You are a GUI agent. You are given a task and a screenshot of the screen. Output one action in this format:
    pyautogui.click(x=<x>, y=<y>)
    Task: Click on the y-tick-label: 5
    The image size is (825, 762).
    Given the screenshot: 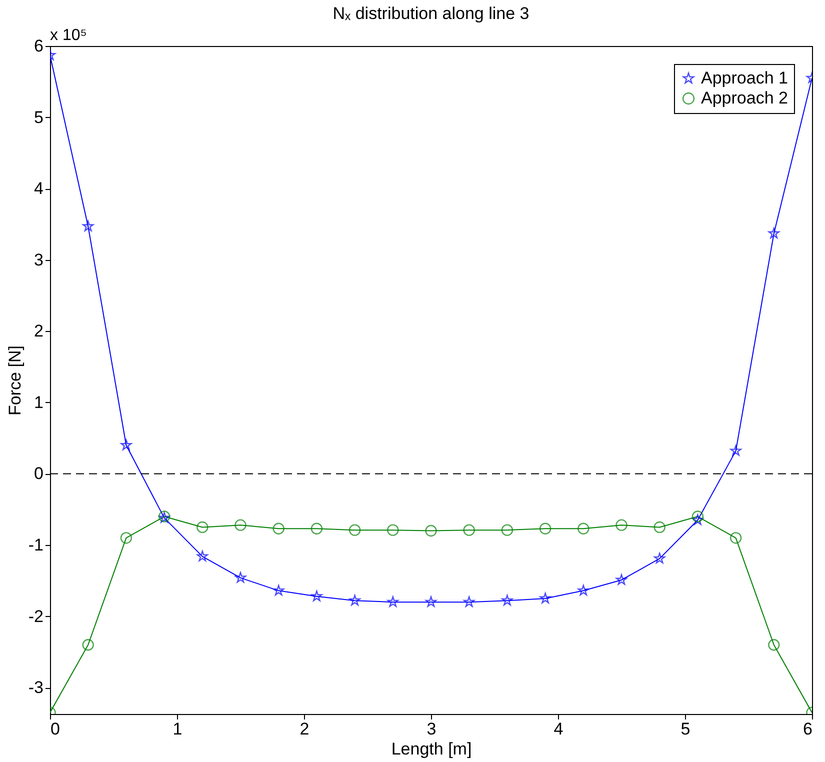 What is the action you would take?
    pyautogui.click(x=39, y=117)
    